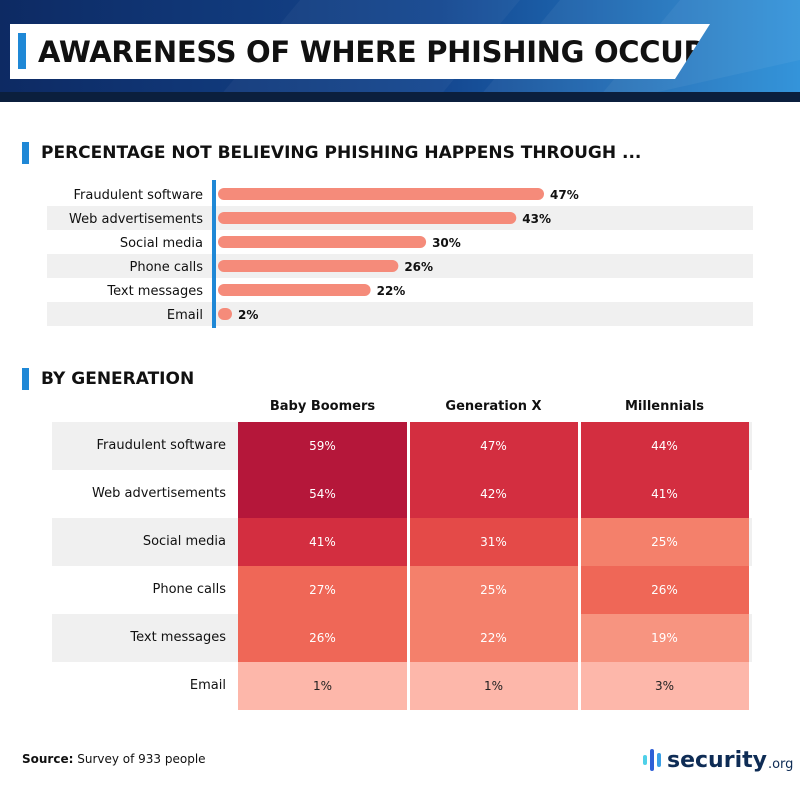 The width and height of the screenshot is (800, 789). I want to click on bar-axis-line, so click(214, 254).